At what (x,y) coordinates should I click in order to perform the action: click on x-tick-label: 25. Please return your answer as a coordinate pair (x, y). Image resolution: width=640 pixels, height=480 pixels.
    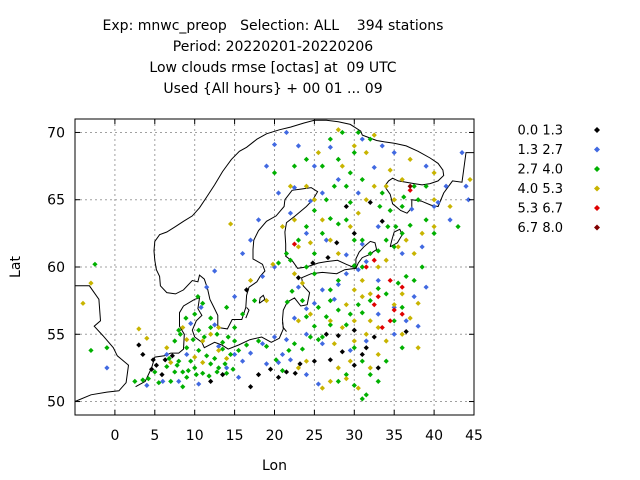
    Looking at the image, I should click on (314, 436).